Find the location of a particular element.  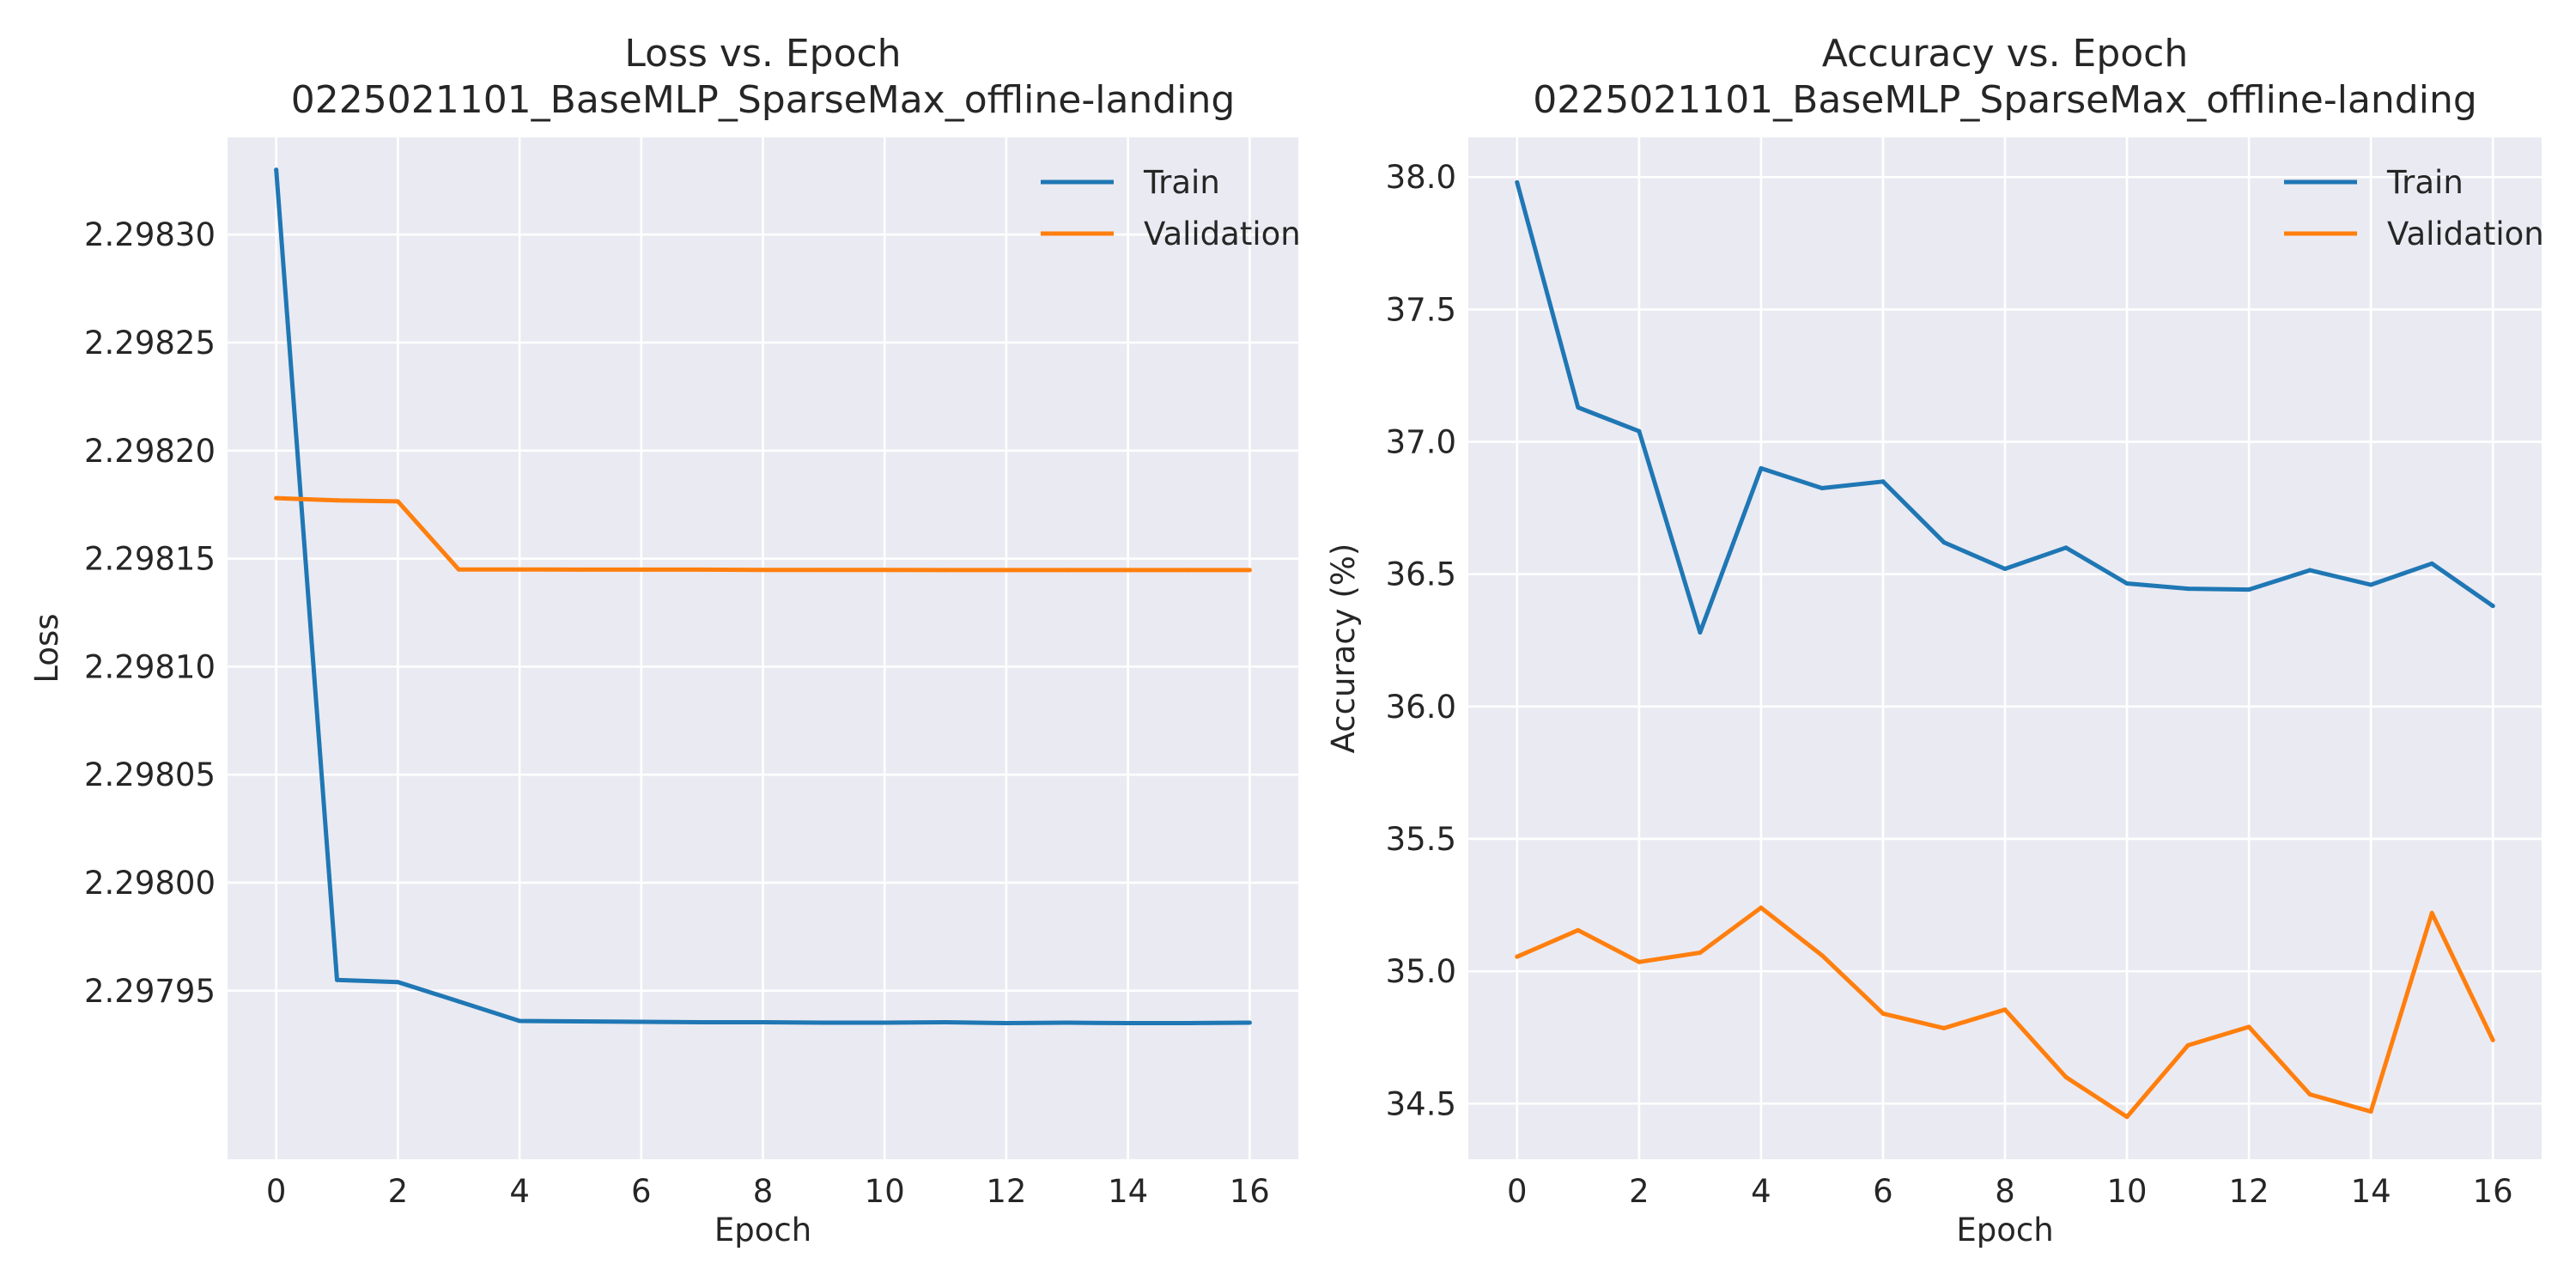

y-tick-label: 2.29795 is located at coordinates (150, 991).